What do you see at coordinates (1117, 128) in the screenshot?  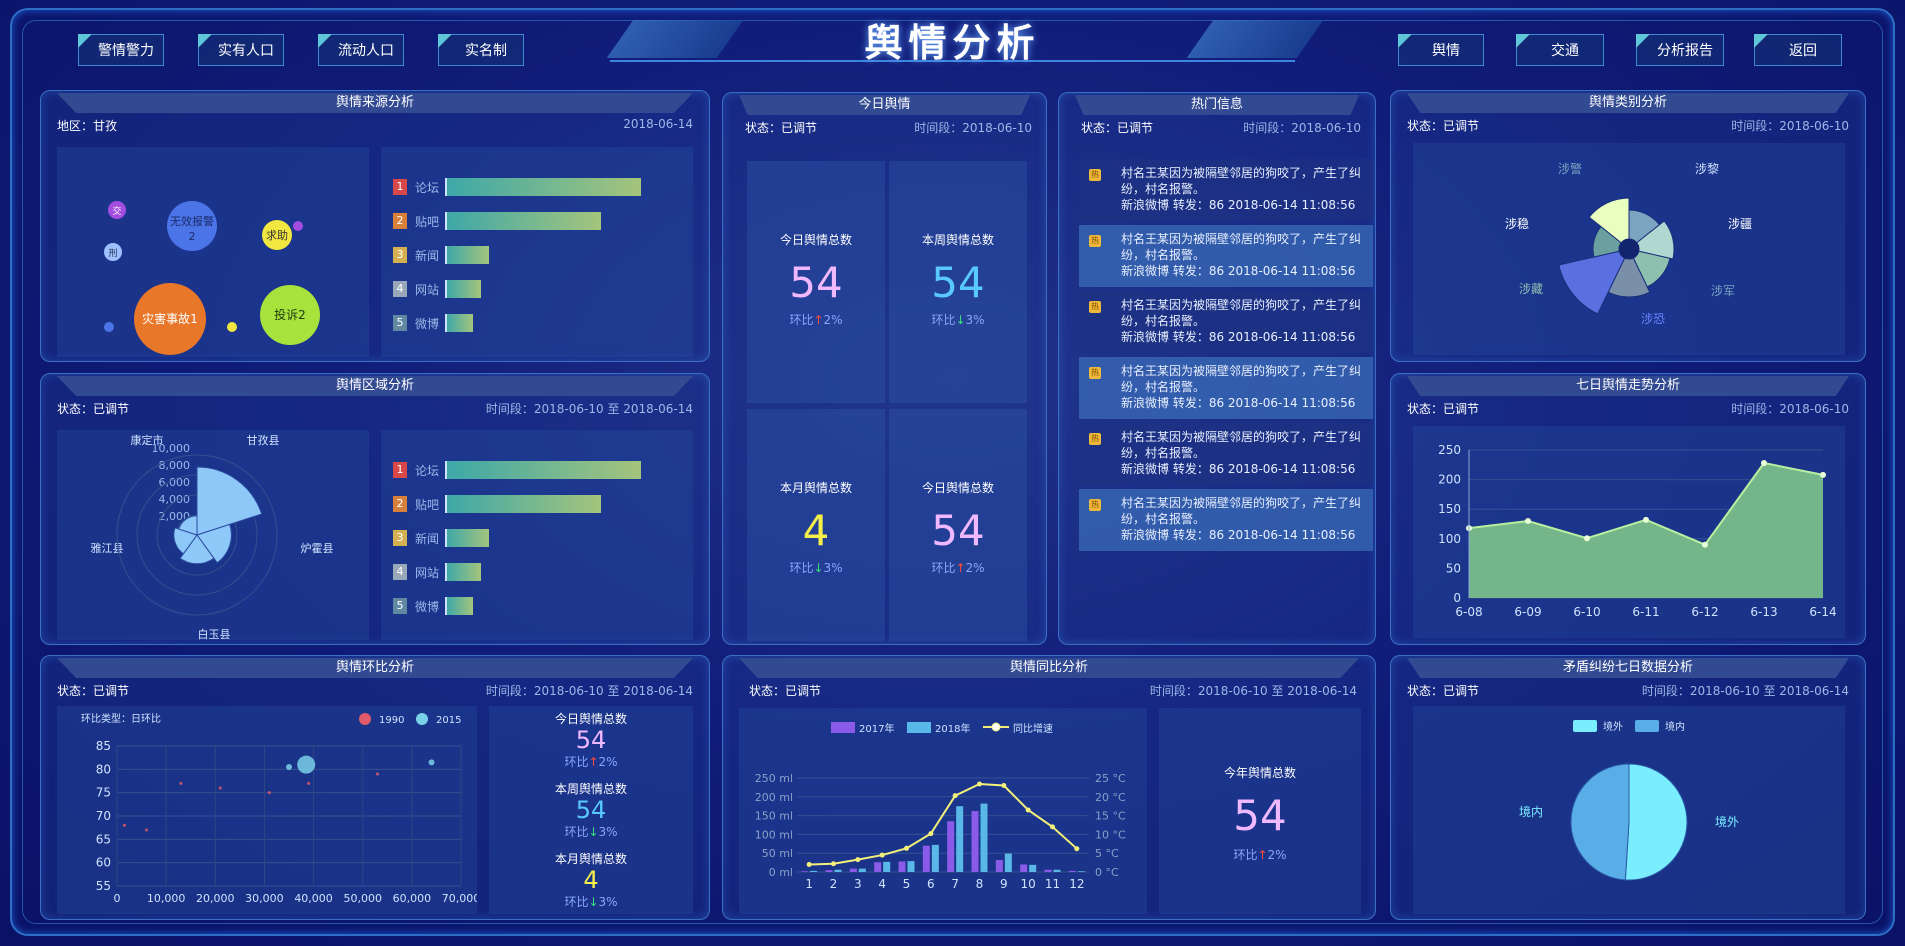 I see `hot-status: 状态：已调节` at bounding box center [1117, 128].